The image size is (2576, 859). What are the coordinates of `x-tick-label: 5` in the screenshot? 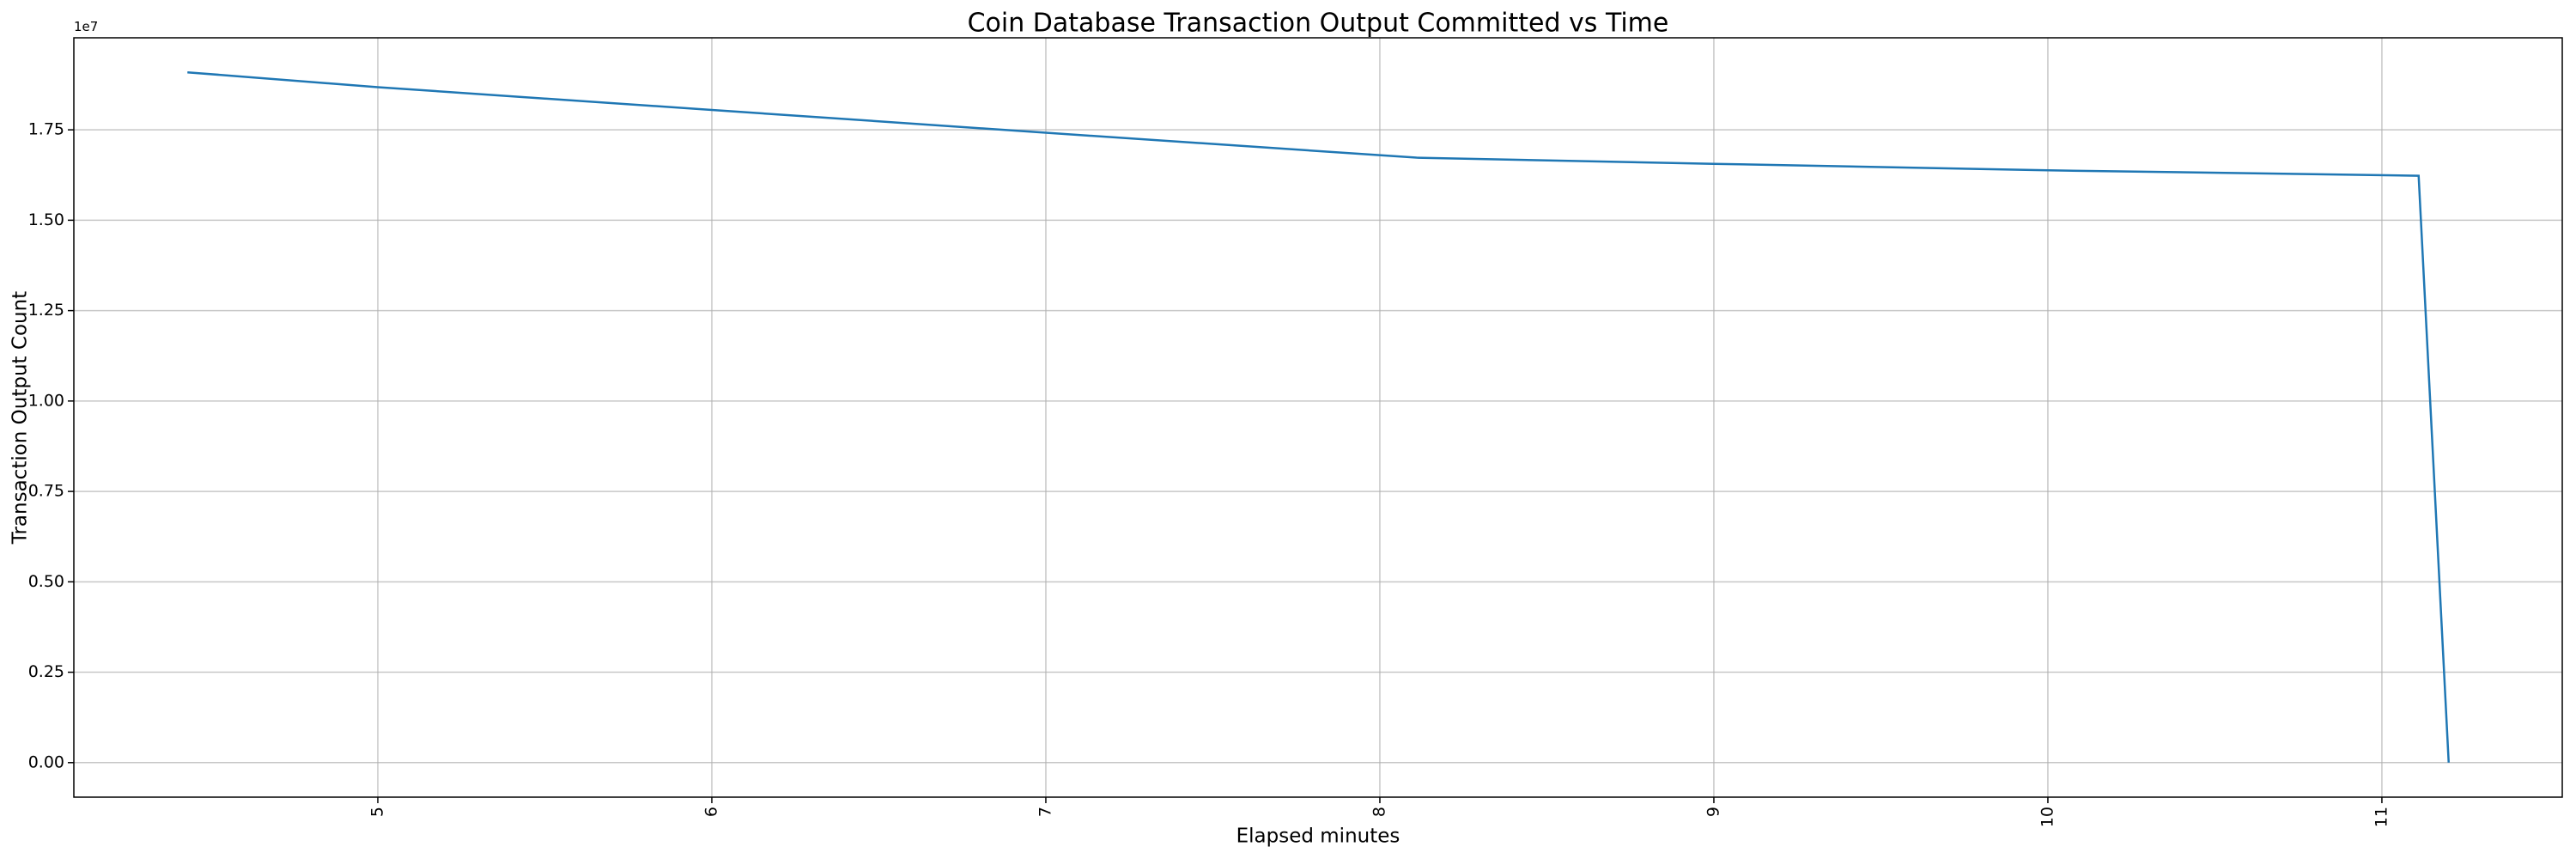 It's located at (377, 812).